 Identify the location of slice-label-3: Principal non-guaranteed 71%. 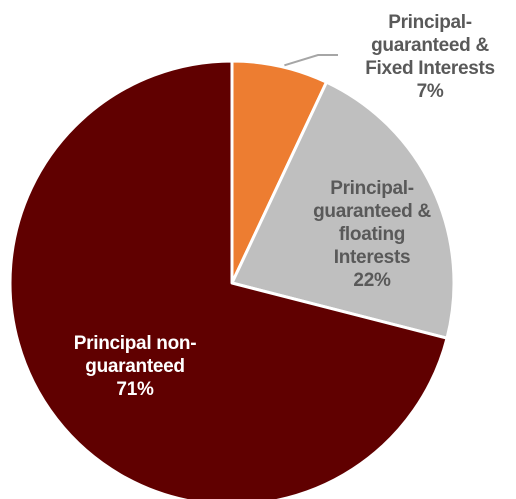
(135, 366).